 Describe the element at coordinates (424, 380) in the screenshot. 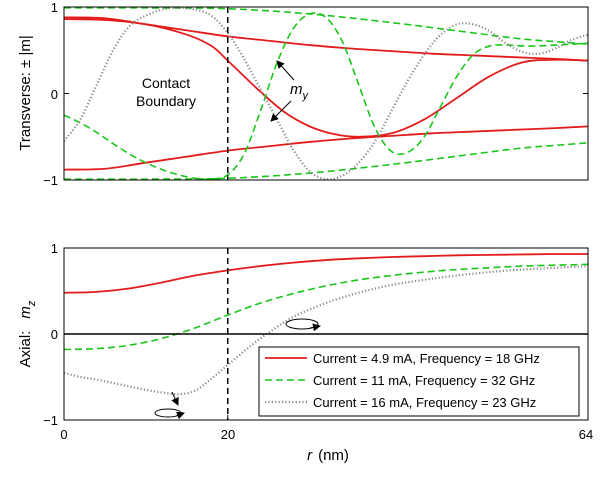

I see `legend-entry-label: Current = 11 mA, Frequency = 32 GHz` at that location.